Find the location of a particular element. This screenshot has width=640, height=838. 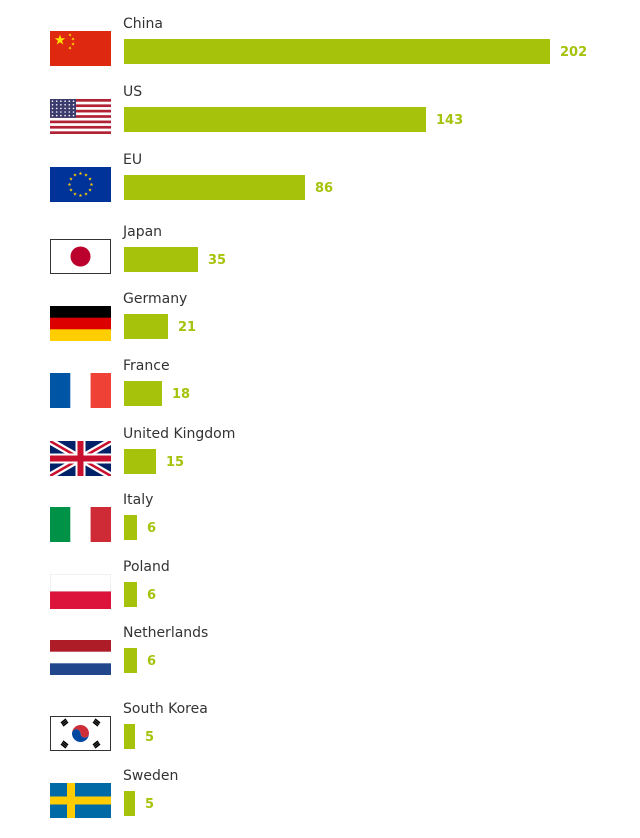

category-label: Italy is located at coordinates (138, 500).